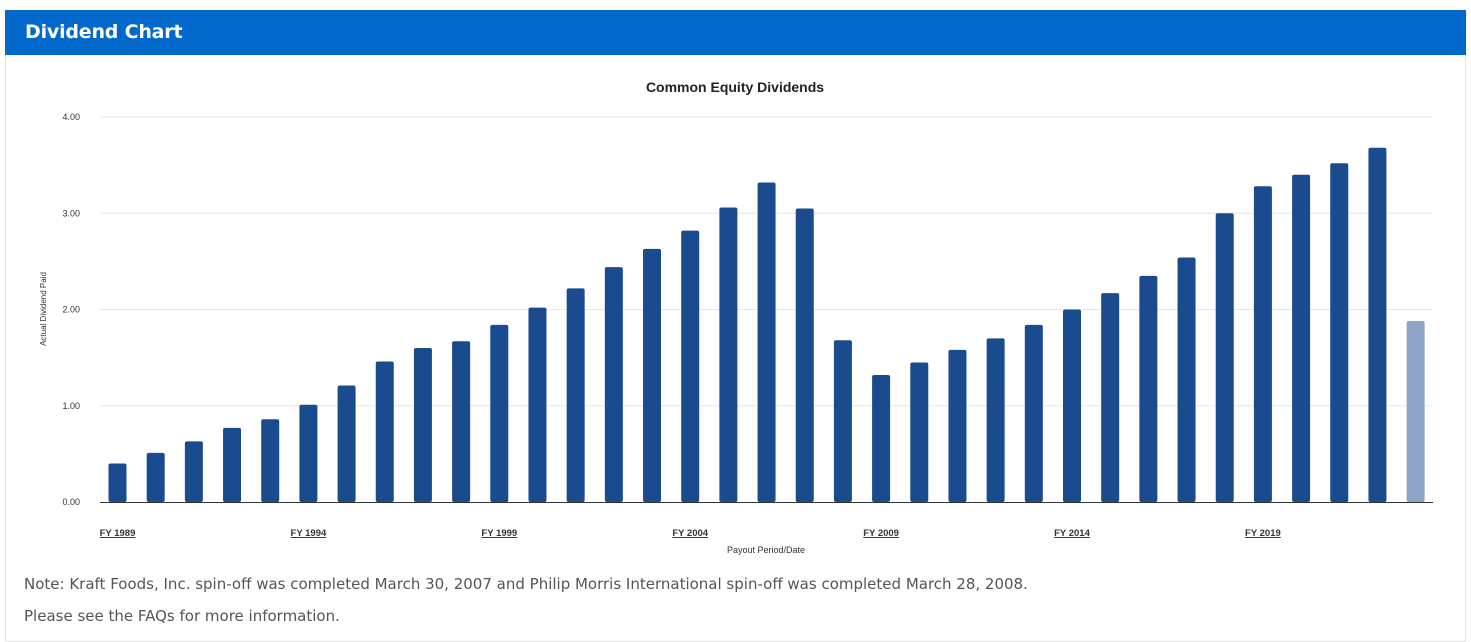  I want to click on y-axis-label: Actual Dividend Paid, so click(43, 309).